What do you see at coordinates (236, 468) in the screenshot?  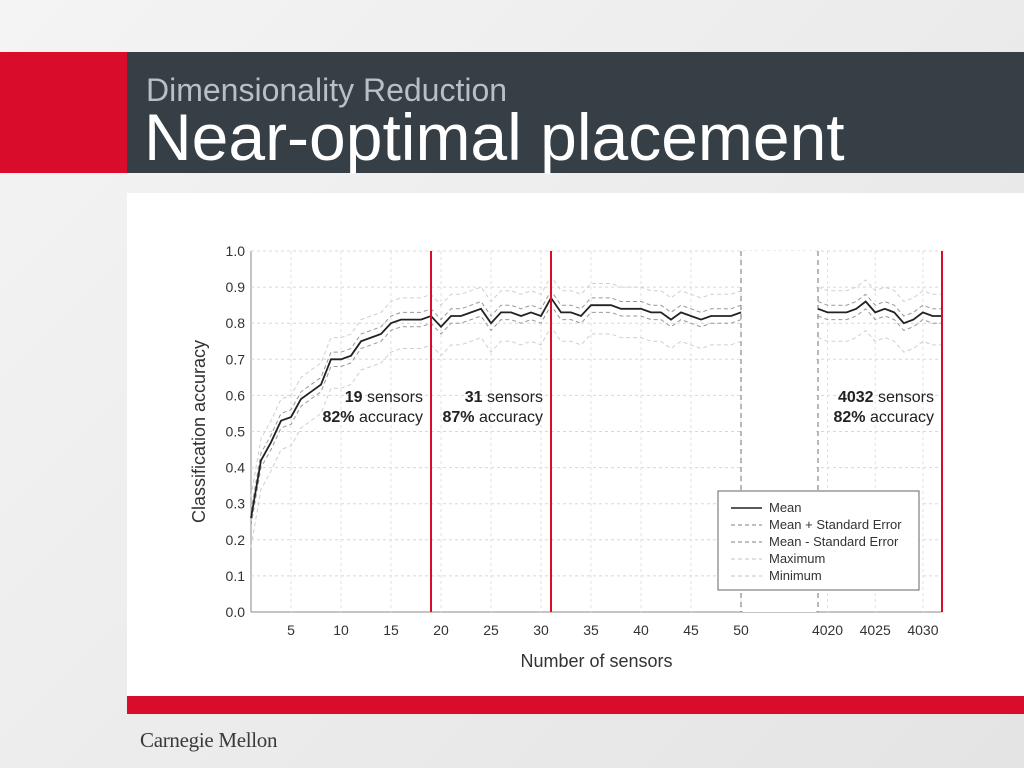 I see `y-tick-label: 0.4` at bounding box center [236, 468].